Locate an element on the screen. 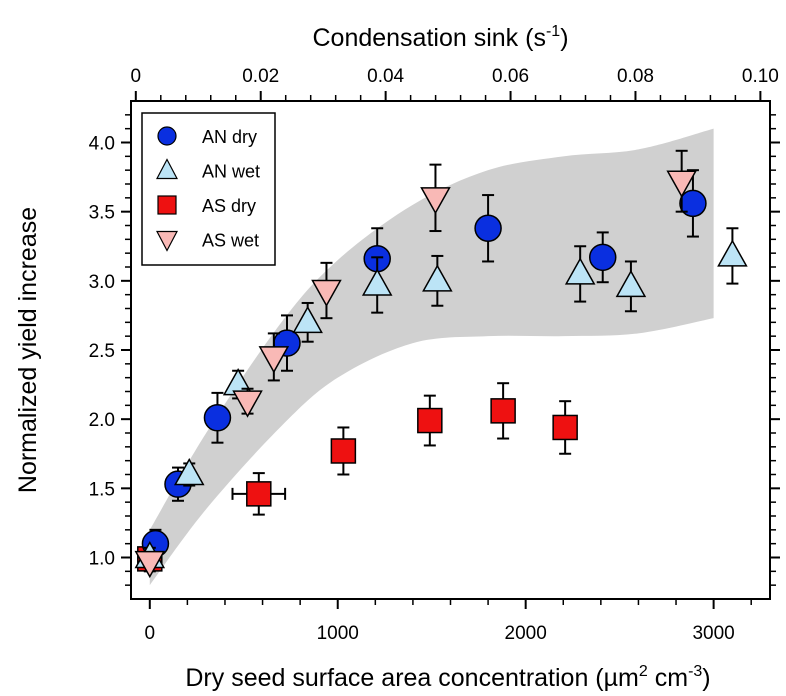 The height and width of the screenshot is (696, 786). y-tick-label: 1.5 is located at coordinates (102, 489).